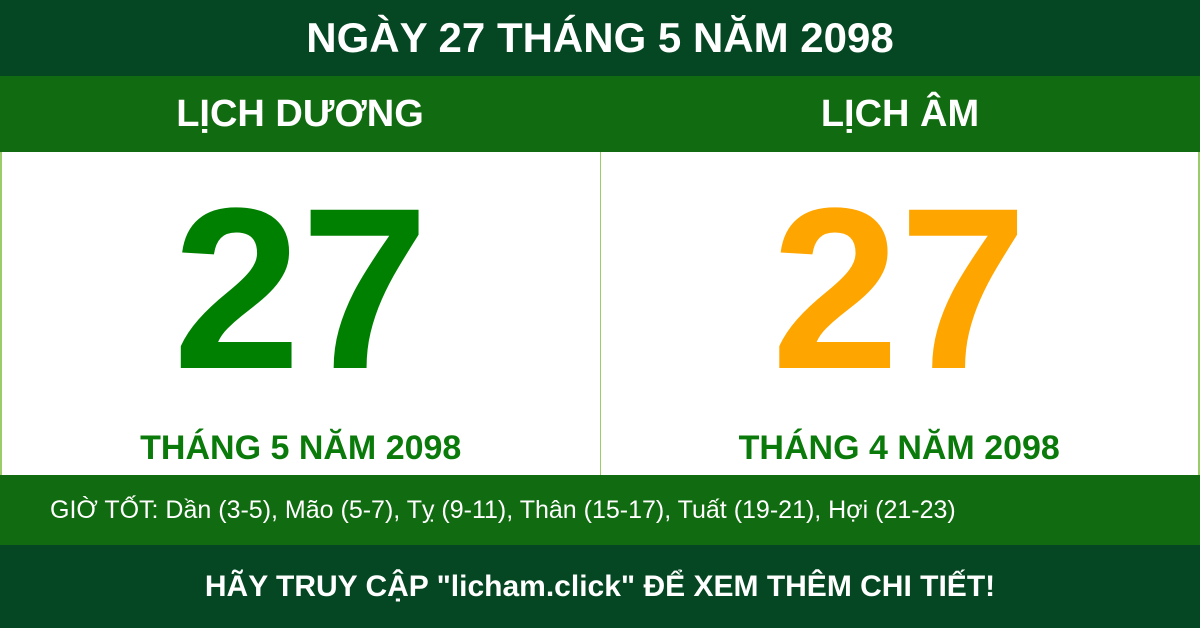 The height and width of the screenshot is (628, 1200). I want to click on lunar-label: LỊCH ÂM, so click(900, 113).